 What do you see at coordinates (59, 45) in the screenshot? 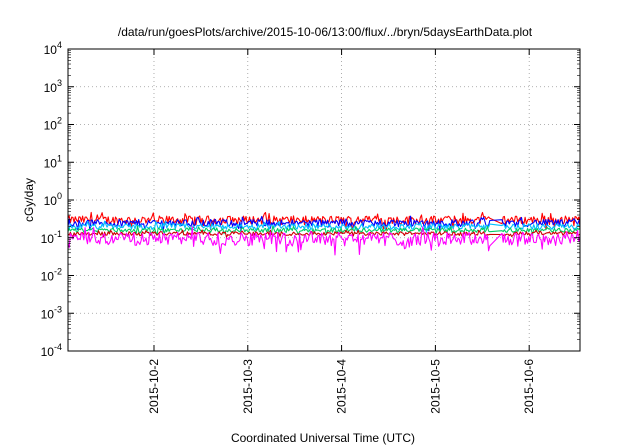
I see `y-tick-exponent: 4` at bounding box center [59, 45].